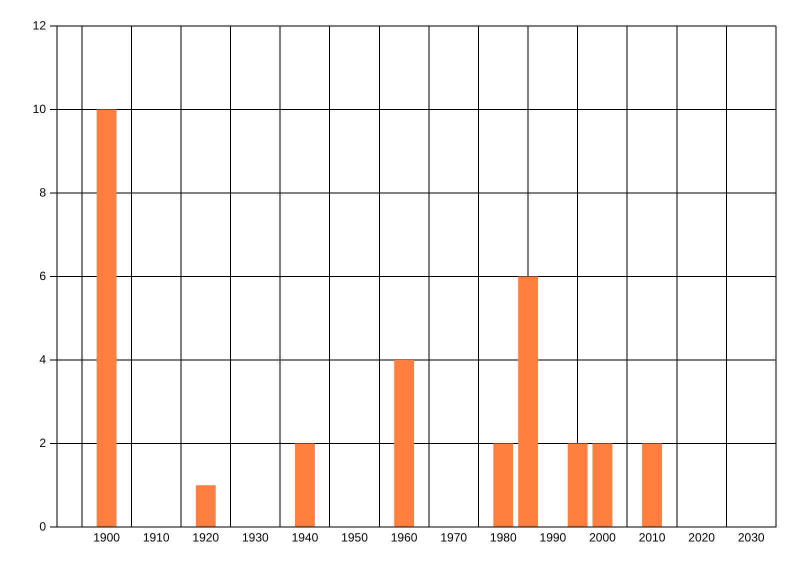  I want to click on x-tick-label: 1940, so click(305, 537).